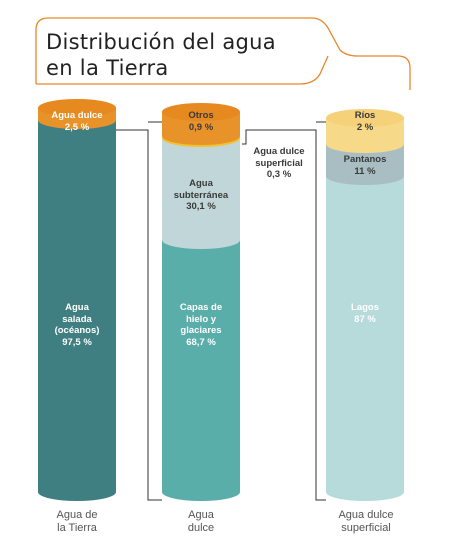 The width and height of the screenshot is (465, 559). I want to click on cylinder-fresh-water, so click(201, 302).